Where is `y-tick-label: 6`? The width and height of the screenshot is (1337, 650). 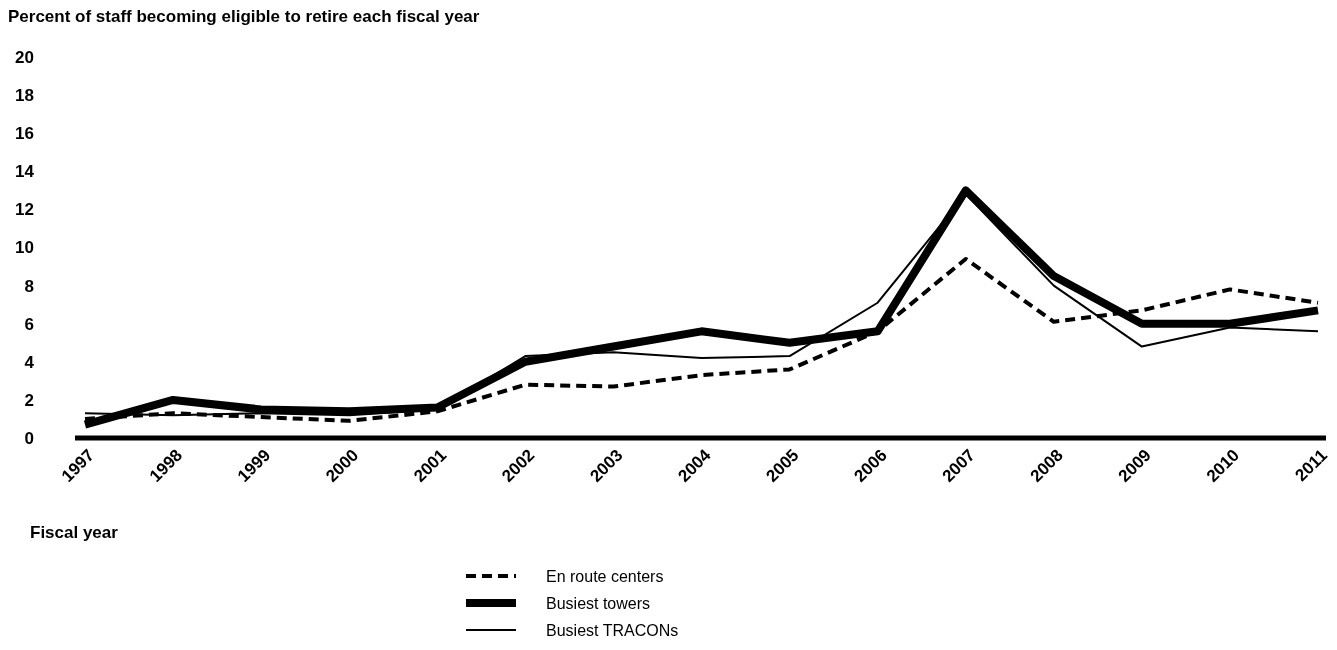
y-tick-label: 6 is located at coordinates (29, 324).